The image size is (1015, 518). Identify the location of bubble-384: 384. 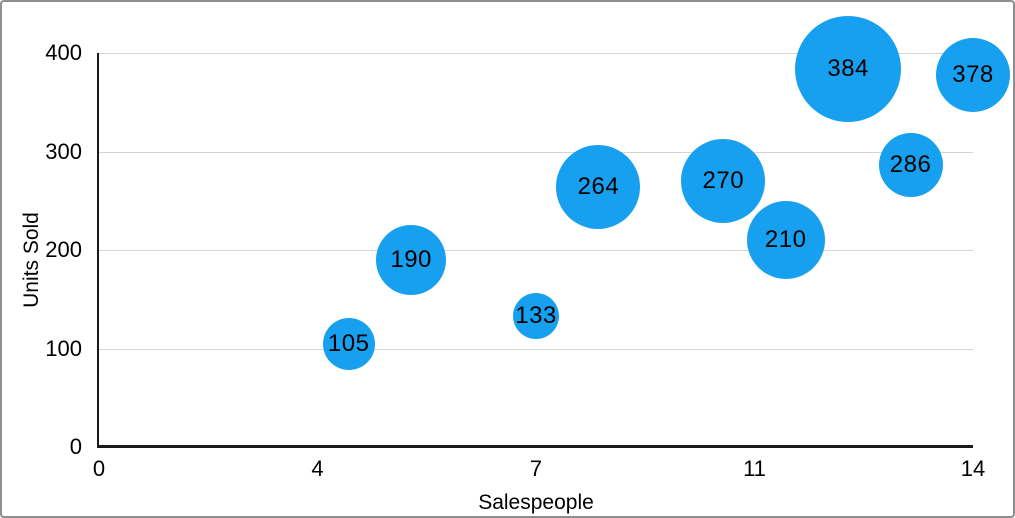
(848, 68).